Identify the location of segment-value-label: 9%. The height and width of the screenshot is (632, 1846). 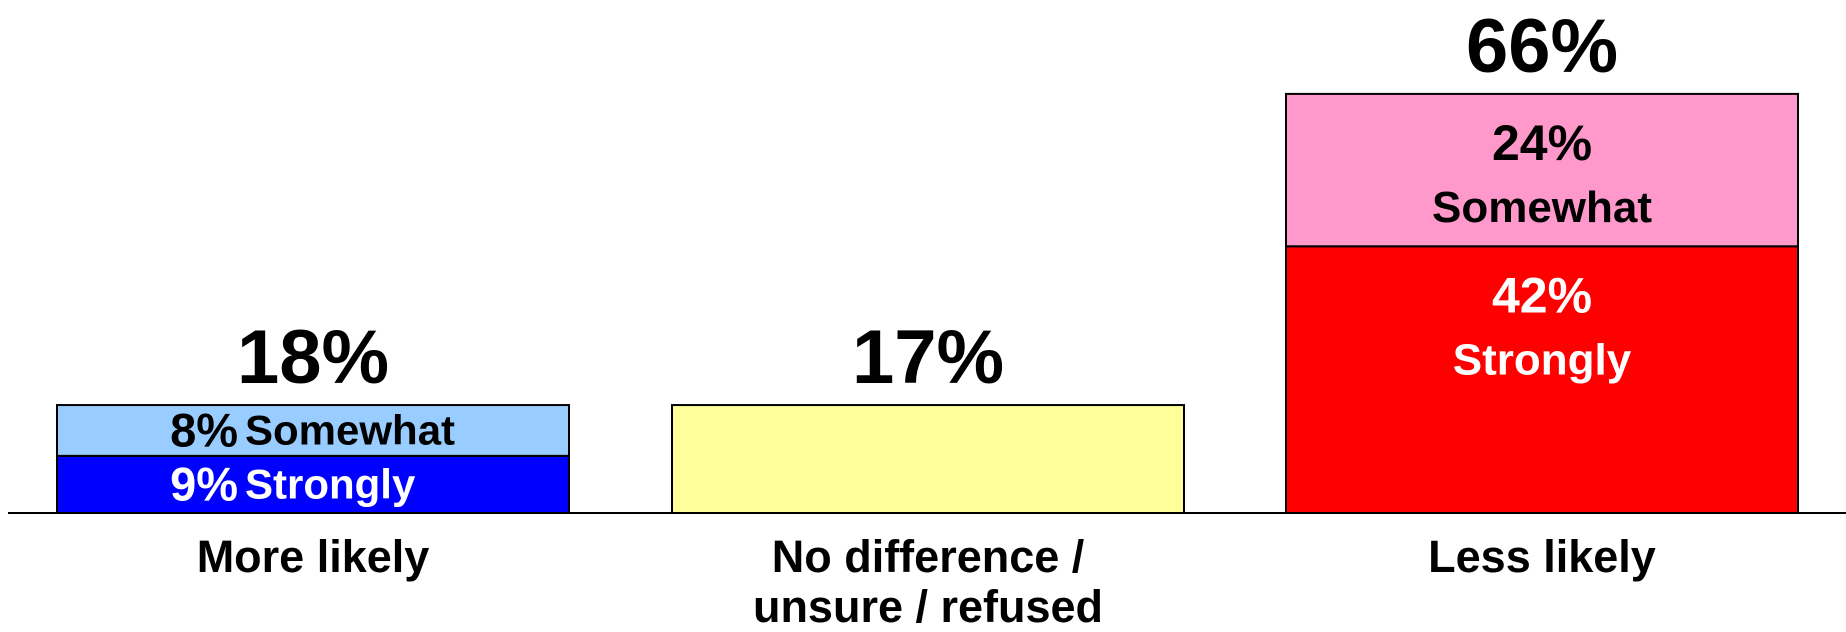
(204, 483).